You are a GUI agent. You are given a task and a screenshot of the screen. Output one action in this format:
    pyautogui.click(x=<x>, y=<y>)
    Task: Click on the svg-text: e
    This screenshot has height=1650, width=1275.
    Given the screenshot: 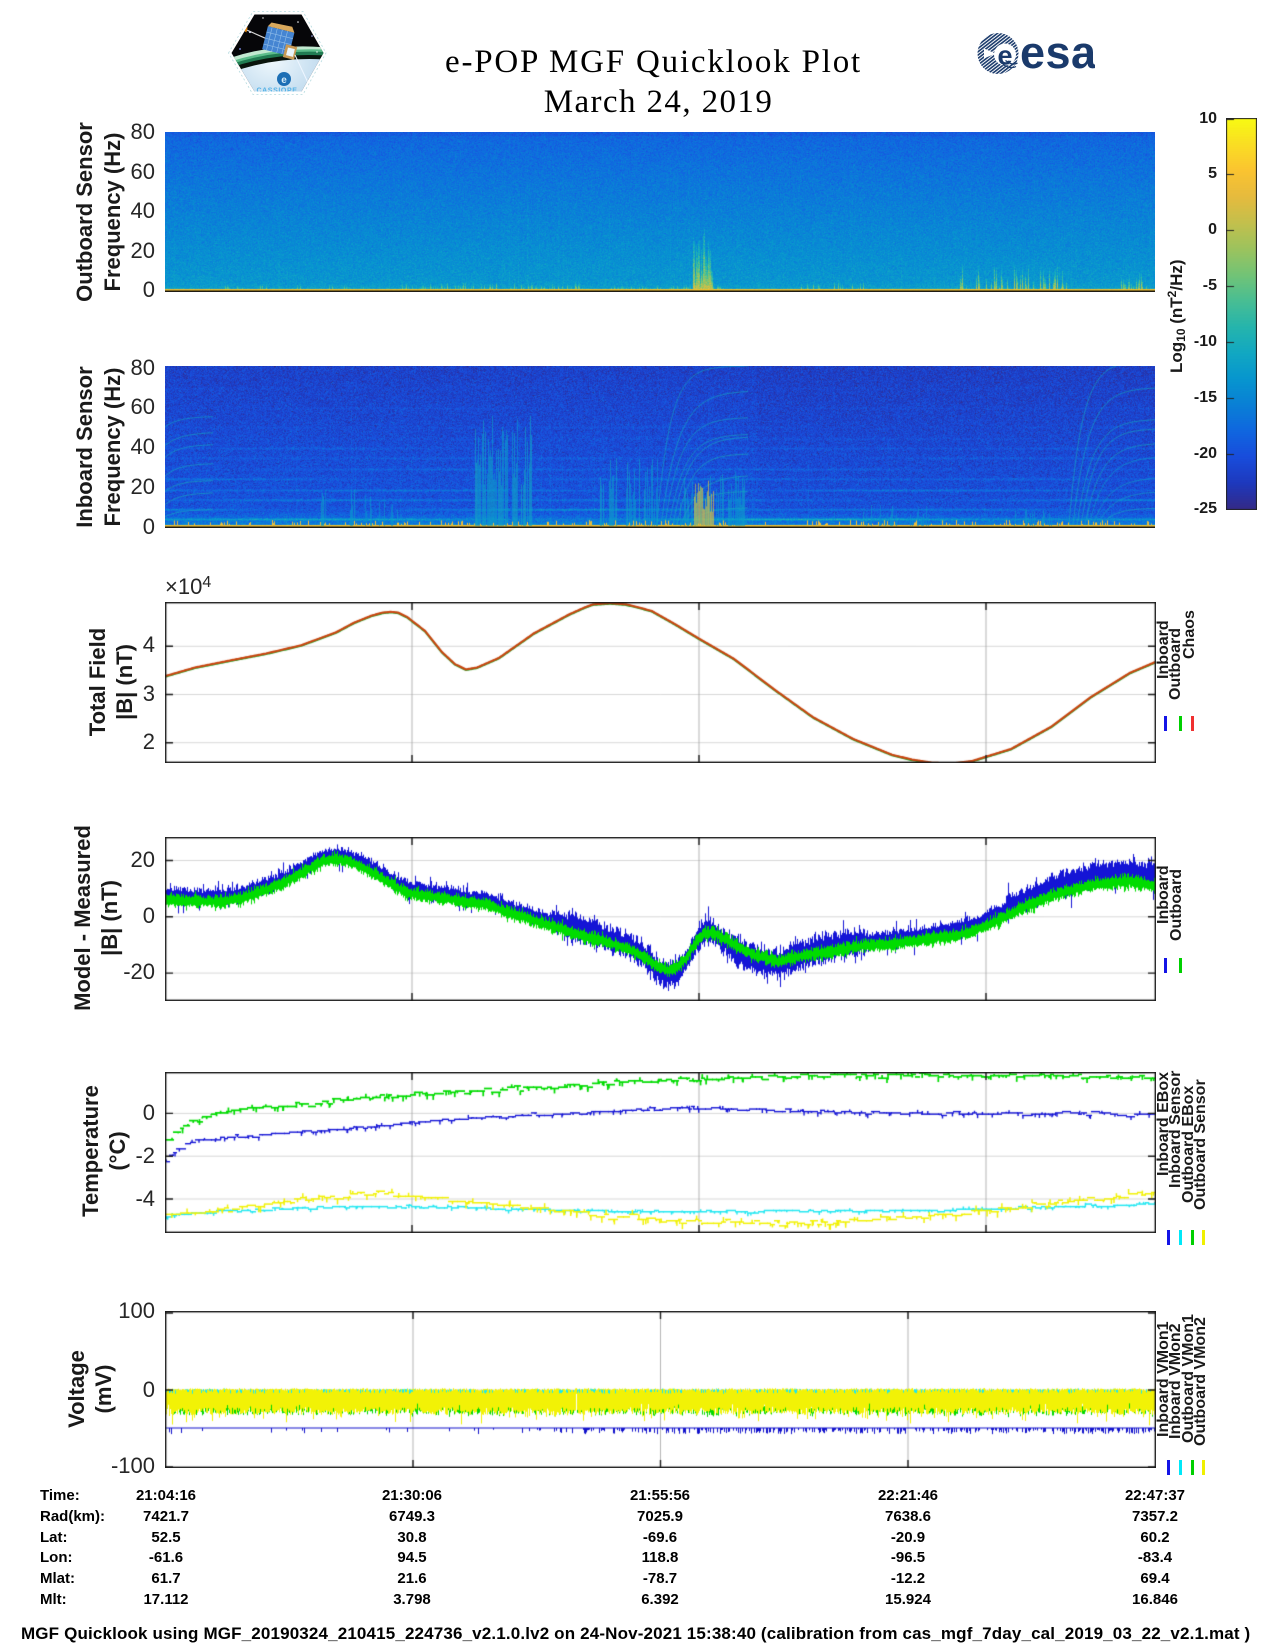 What is the action you would take?
    pyautogui.click(x=284, y=80)
    